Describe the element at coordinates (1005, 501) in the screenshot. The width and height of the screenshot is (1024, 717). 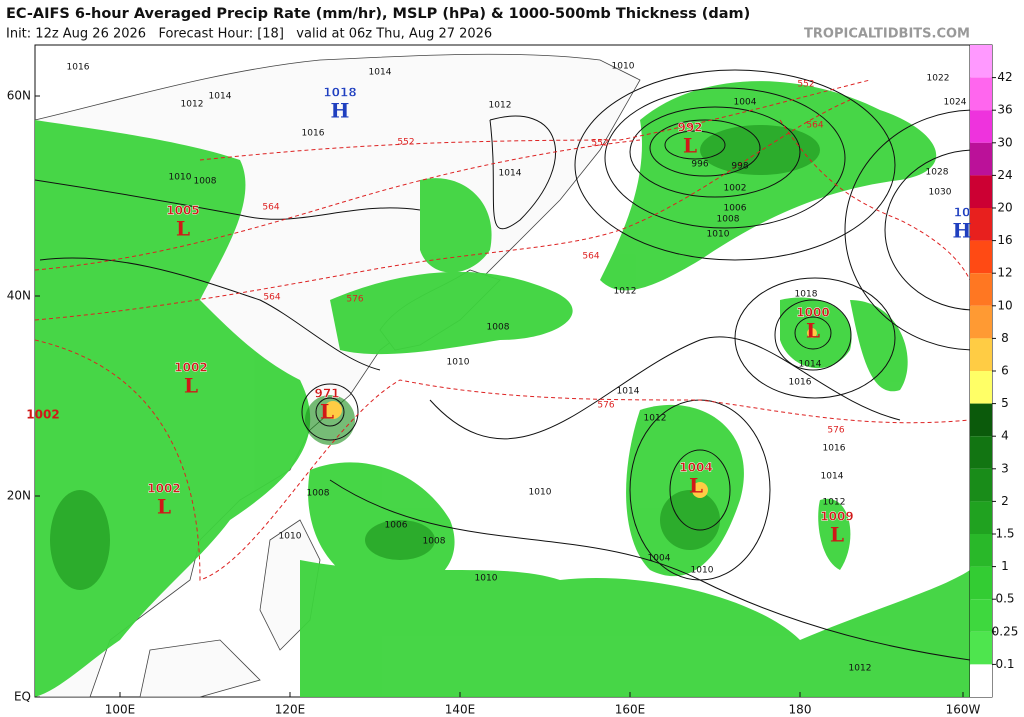
I see `colorbar-label: 2` at that location.